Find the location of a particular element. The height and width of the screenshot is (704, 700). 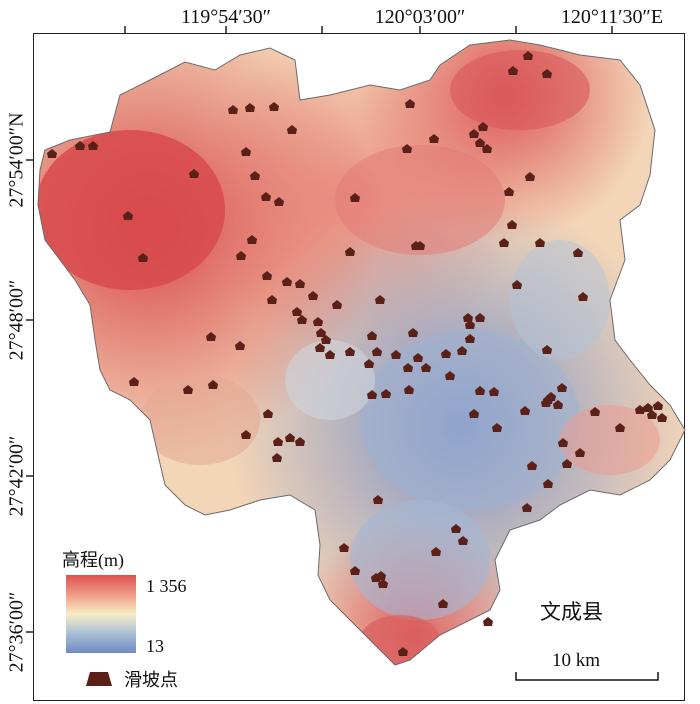

legend-landslide-label: 滑坡点 is located at coordinates (151, 680).